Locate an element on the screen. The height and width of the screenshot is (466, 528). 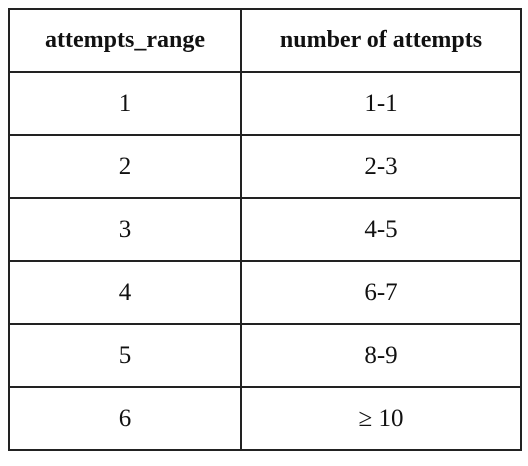
table-row: 4 6-7 is located at coordinates (265, 292).